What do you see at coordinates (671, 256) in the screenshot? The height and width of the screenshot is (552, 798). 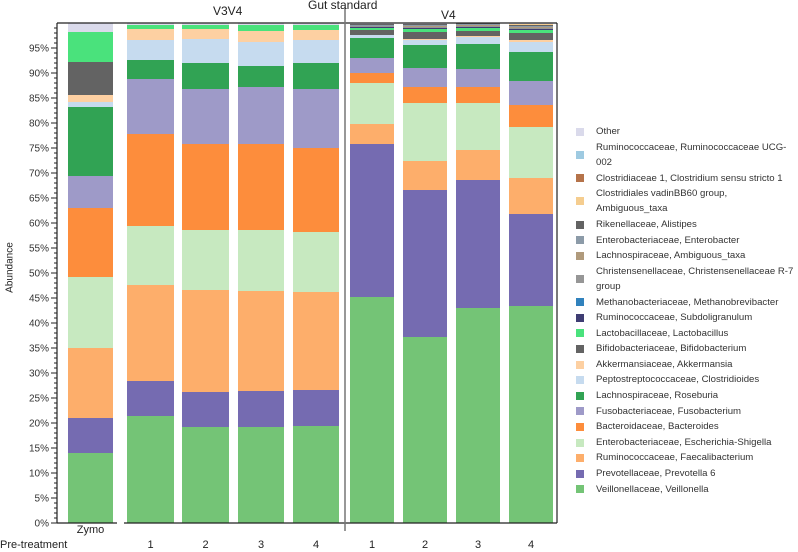 I see `legend-label: Lachnospiraceae, Ambiguous_taxa` at bounding box center [671, 256].